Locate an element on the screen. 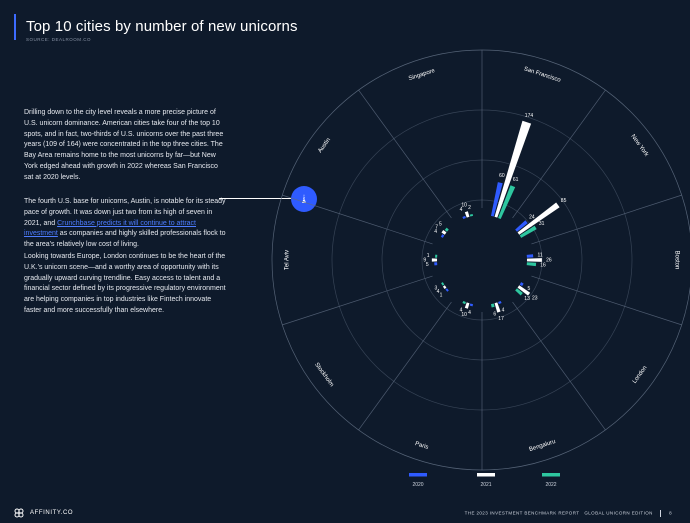 The image size is (690, 523). bar-austin-2022 is located at coordinates (446, 229).